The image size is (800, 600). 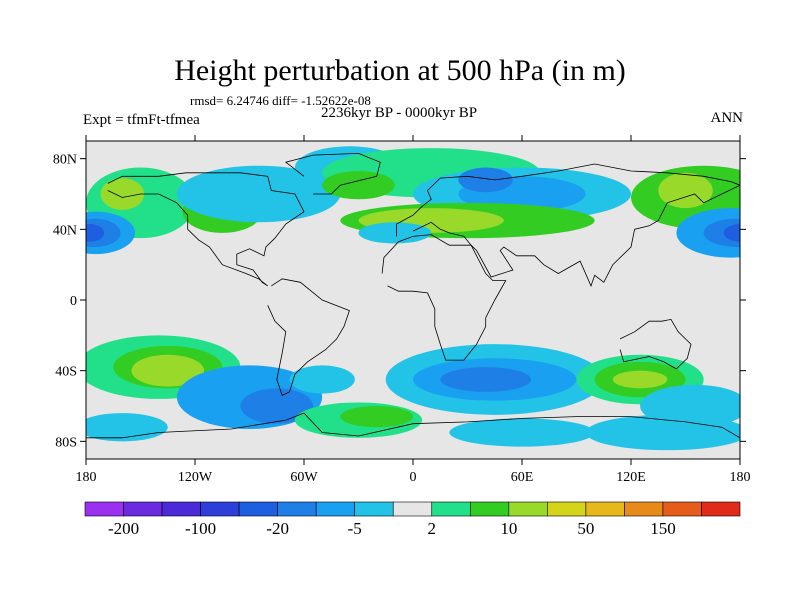 What do you see at coordinates (399, 113) in the screenshot?
I see `period-label: 2236kyr BP - 0000kyr BP` at bounding box center [399, 113].